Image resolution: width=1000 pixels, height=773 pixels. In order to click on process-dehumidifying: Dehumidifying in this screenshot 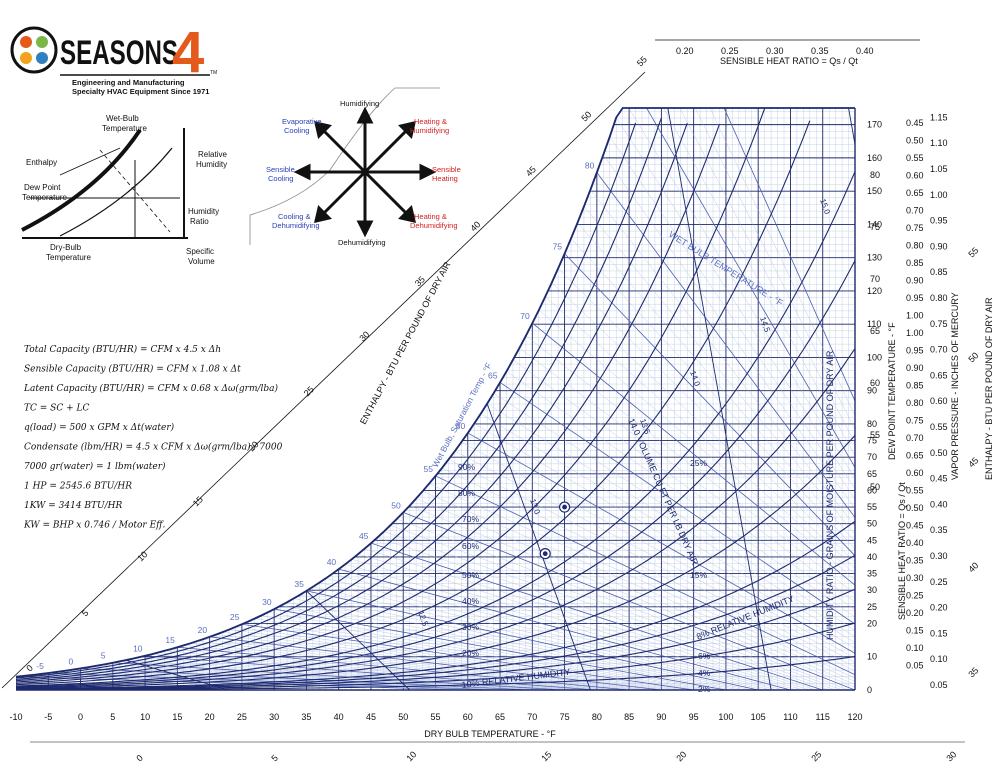, I will do `click(362, 242)`.